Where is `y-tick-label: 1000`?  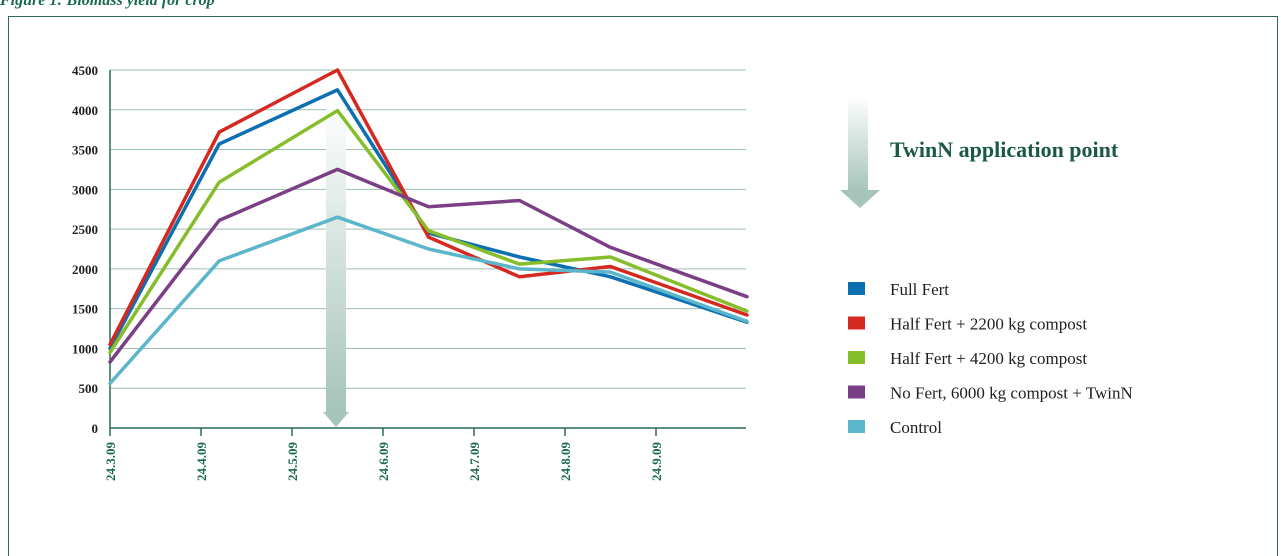
y-tick-label: 1000 is located at coordinates (85, 348).